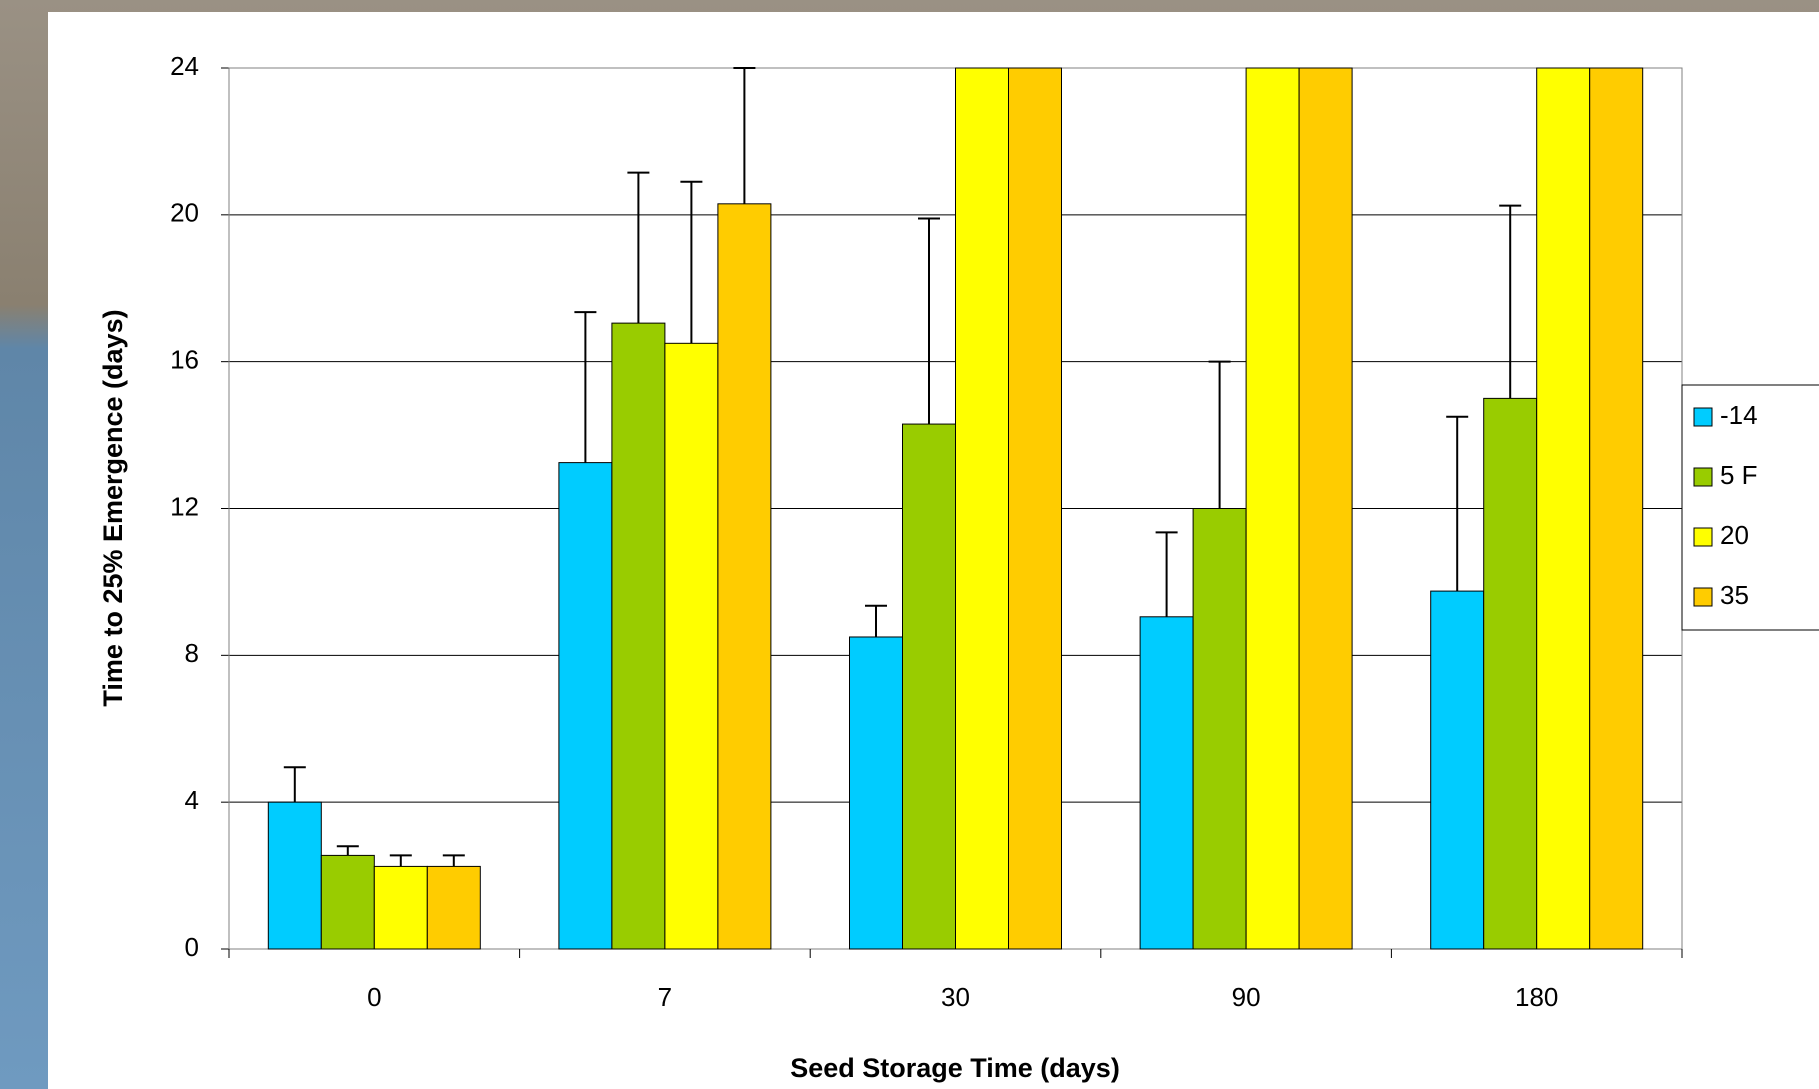 The height and width of the screenshot is (1089, 1819). What do you see at coordinates (374, 997) in the screenshot?
I see `x-tick-label: 0` at bounding box center [374, 997].